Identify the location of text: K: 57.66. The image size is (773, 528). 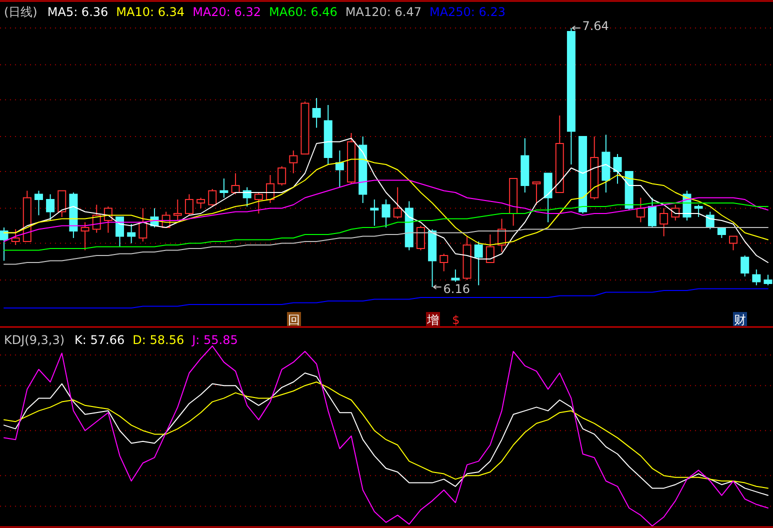
(99, 340).